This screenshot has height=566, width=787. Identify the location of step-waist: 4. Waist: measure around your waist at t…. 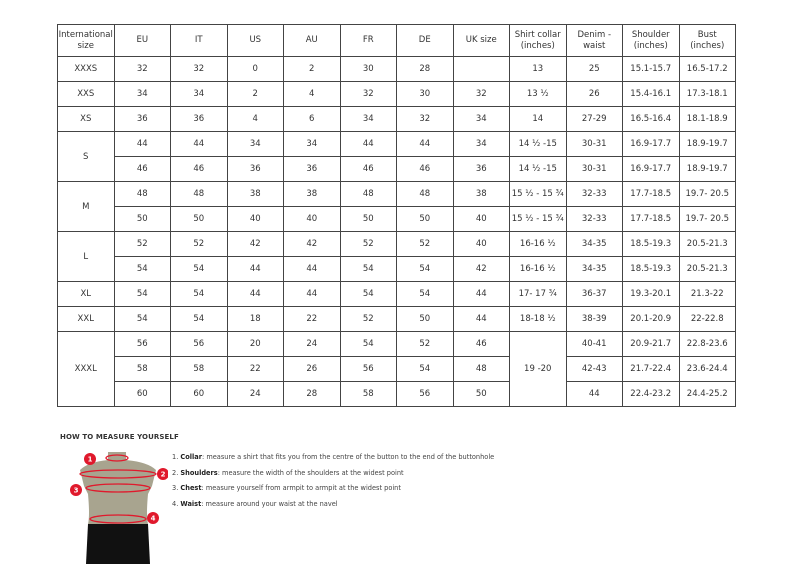
(255, 503).